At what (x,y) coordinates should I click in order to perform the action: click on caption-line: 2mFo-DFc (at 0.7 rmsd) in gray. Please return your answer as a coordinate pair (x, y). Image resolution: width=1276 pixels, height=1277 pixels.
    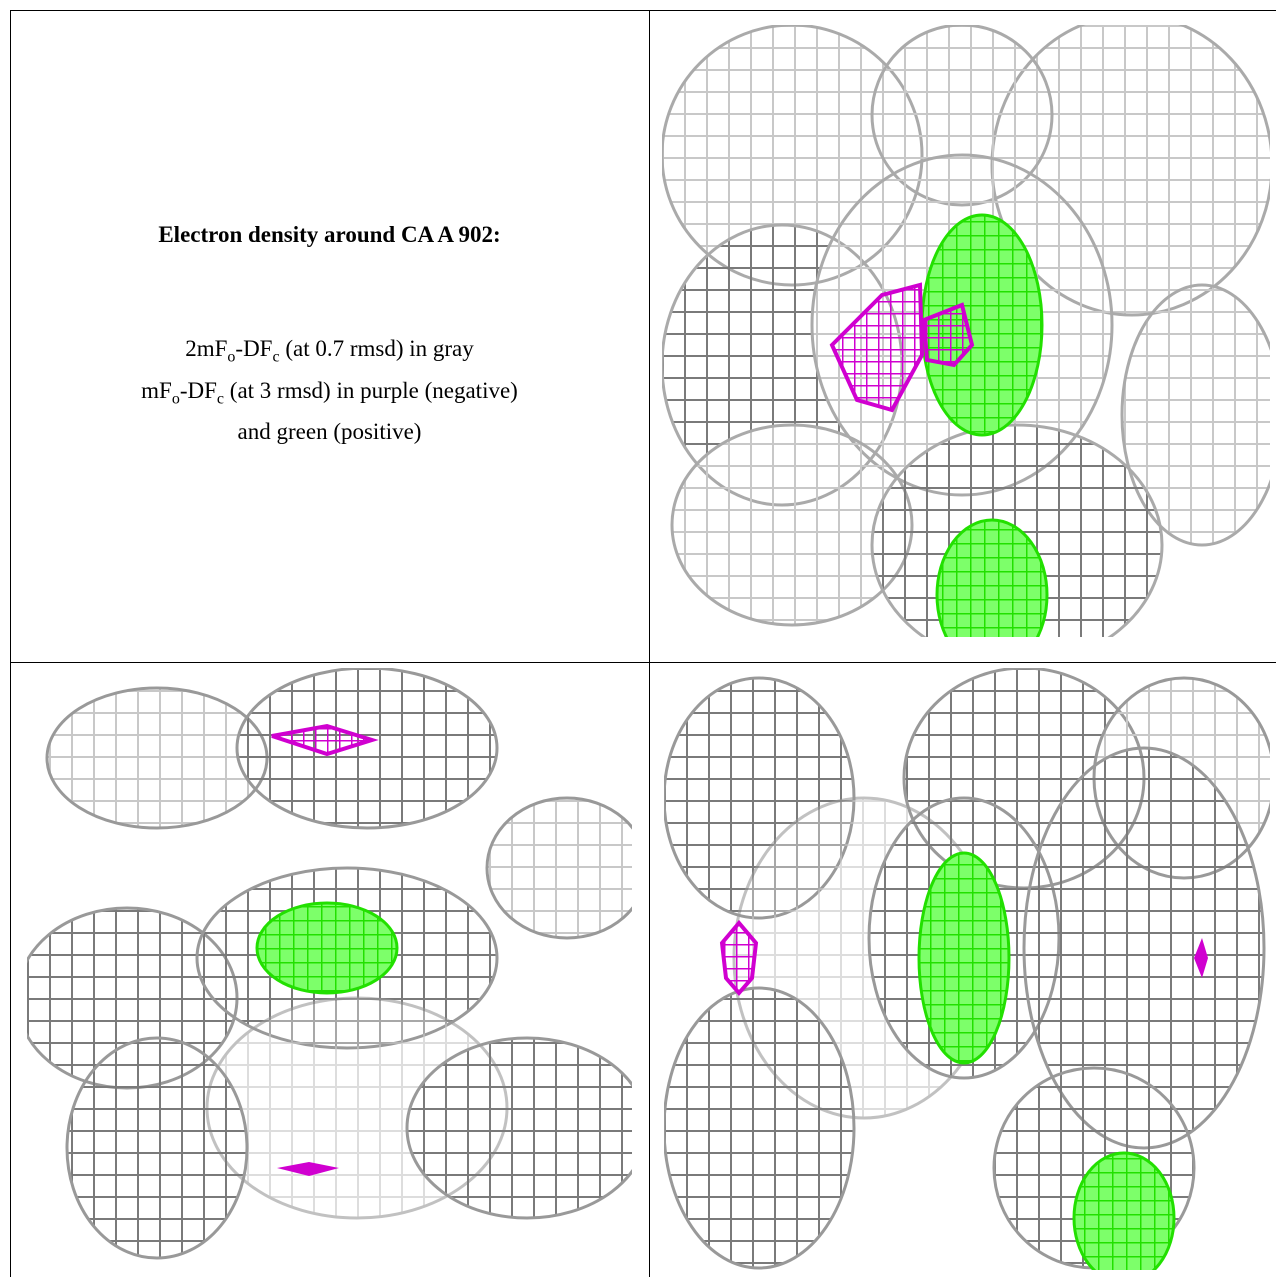
    Looking at the image, I should click on (329, 353).